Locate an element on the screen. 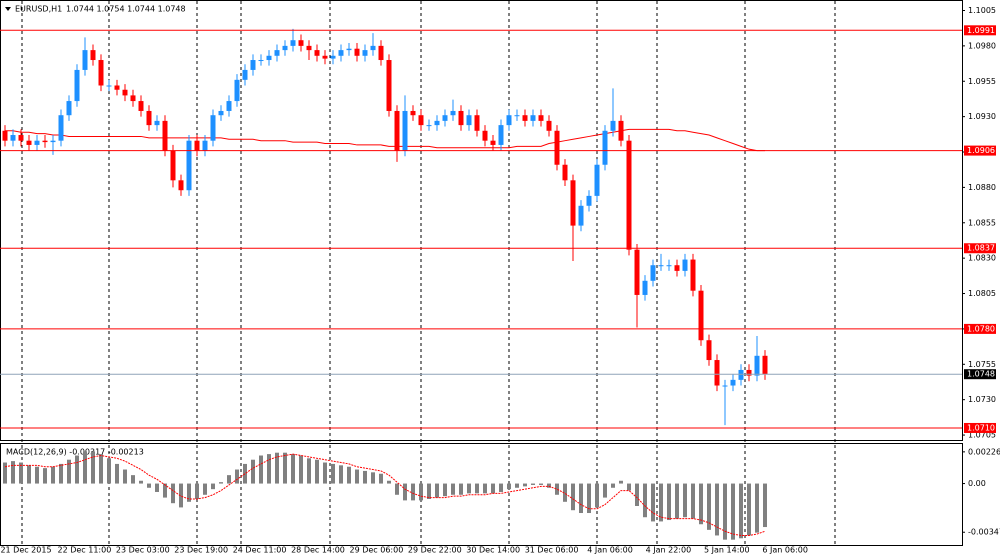  x-tick-label: 29 Dec 22:00 is located at coordinates (435, 550).